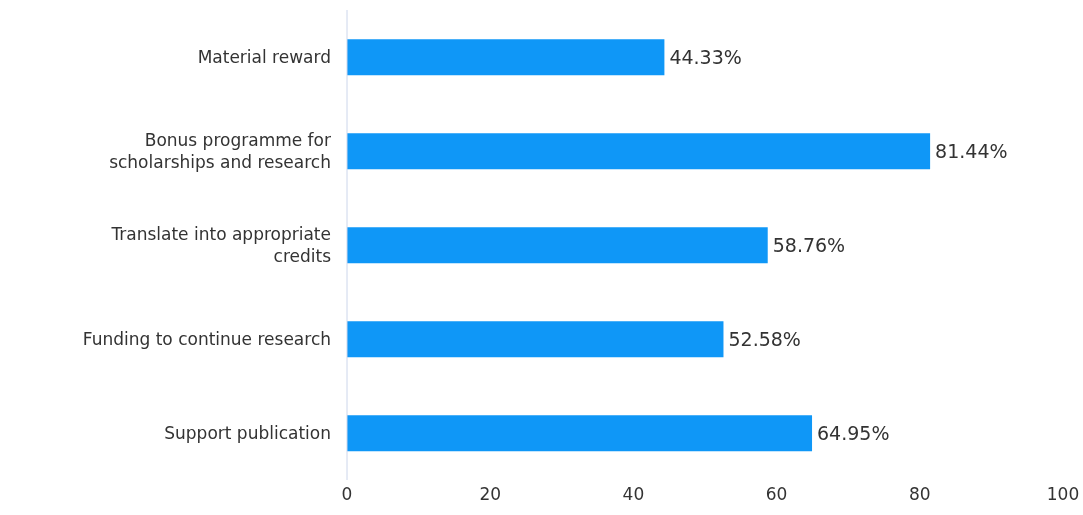 The image size is (1083, 515). What do you see at coordinates (919, 494) in the screenshot?
I see `x-tick-label: 80` at bounding box center [919, 494].